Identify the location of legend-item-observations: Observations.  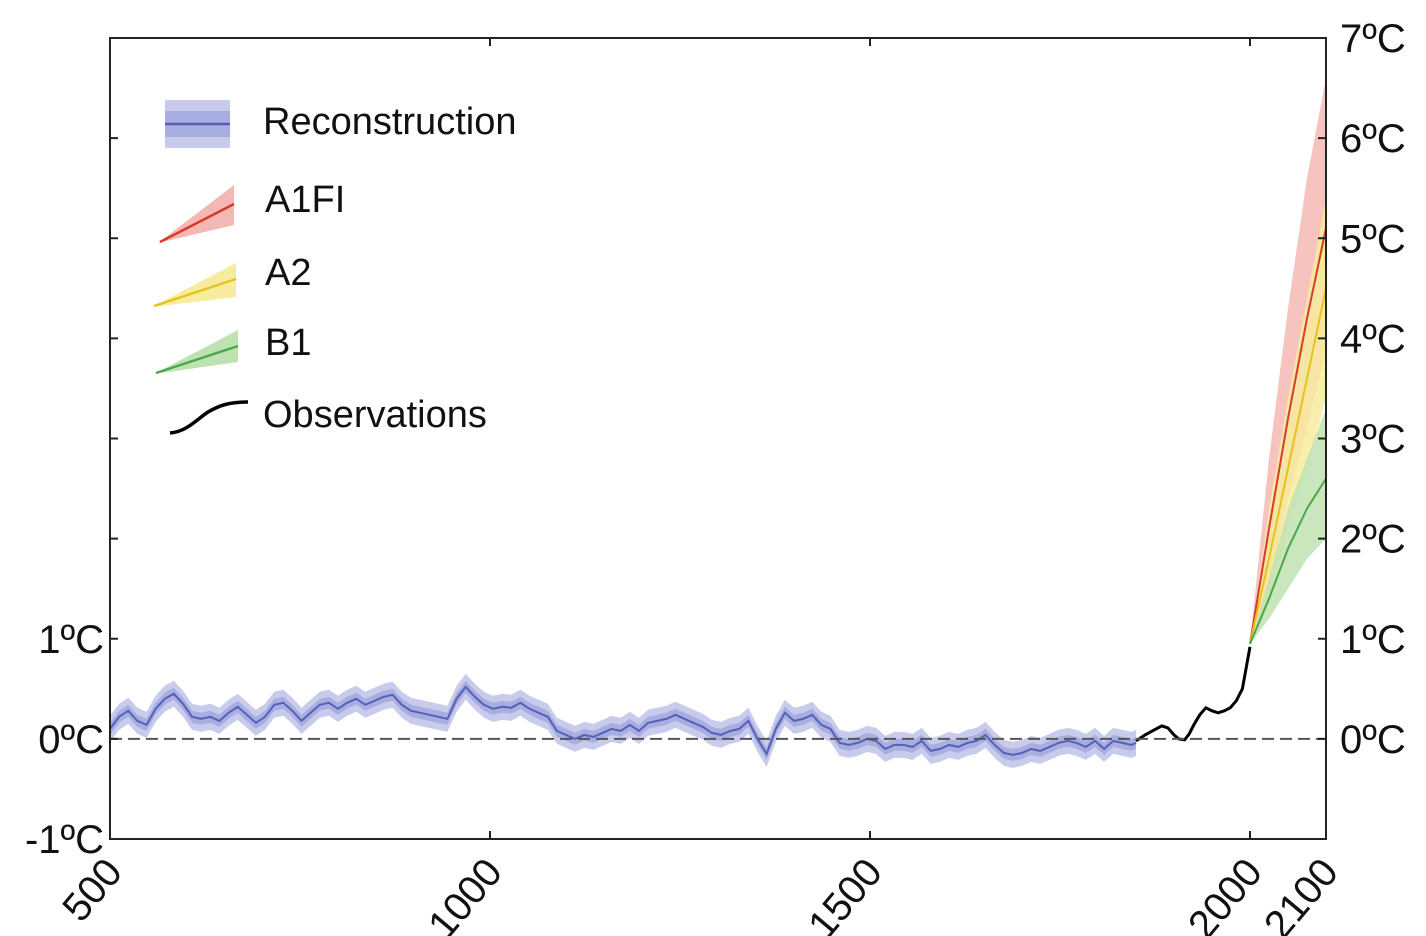
(328, 415).